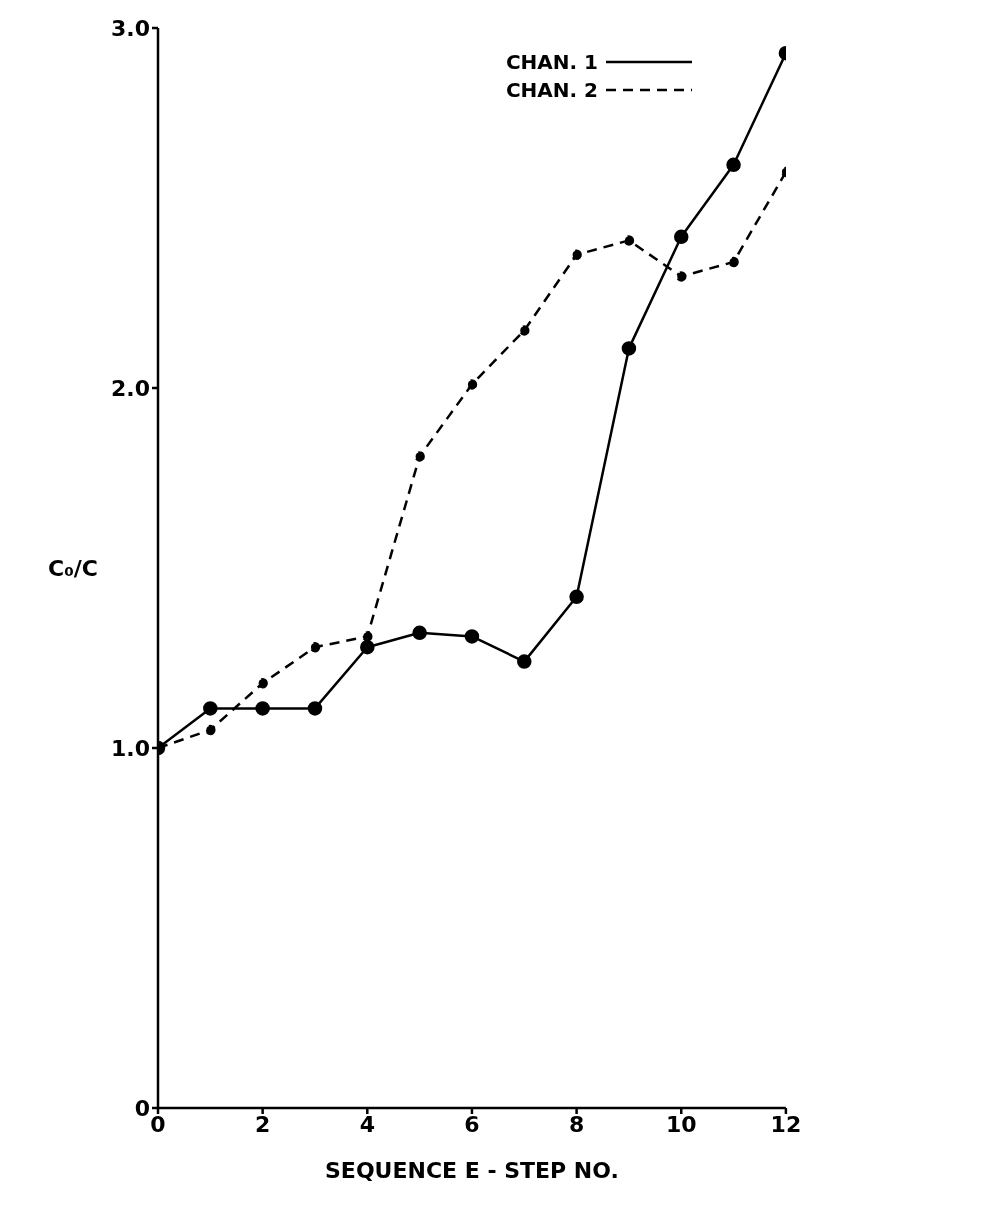 The image size is (1000, 1219). What do you see at coordinates (158, 1124) in the screenshot?
I see `x-tick-label: 0` at bounding box center [158, 1124].